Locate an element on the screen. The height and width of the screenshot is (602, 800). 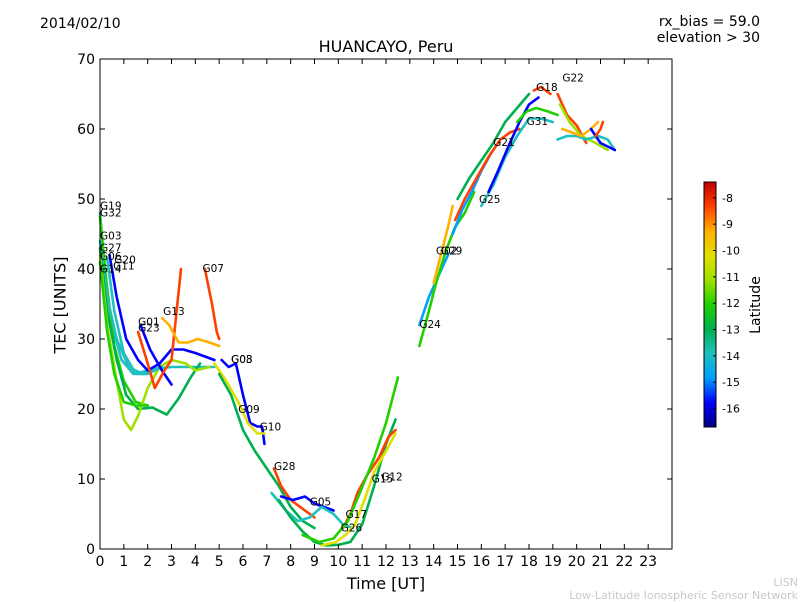
y-tick-label: 20 is located at coordinates (86, 410).